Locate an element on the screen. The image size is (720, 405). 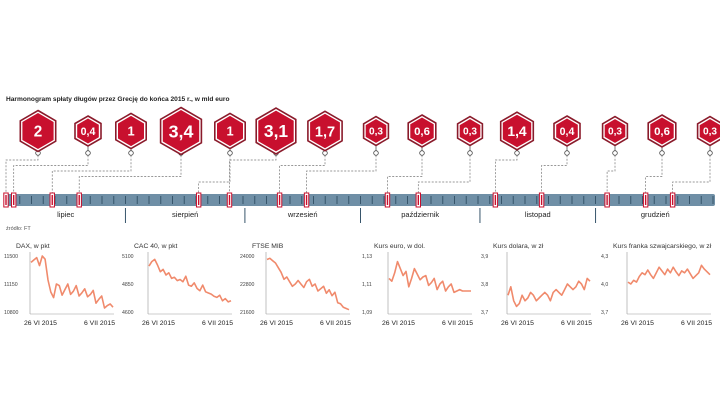
chart-title: Kurs franka szwajcarskiego, w zł is located at coordinates (662, 246).